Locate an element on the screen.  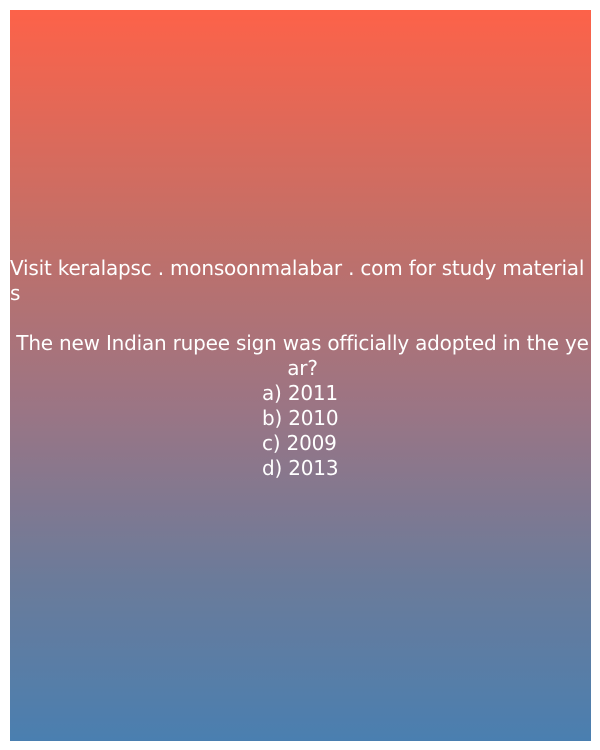
option-c: c) 2009 is located at coordinates (299, 443).